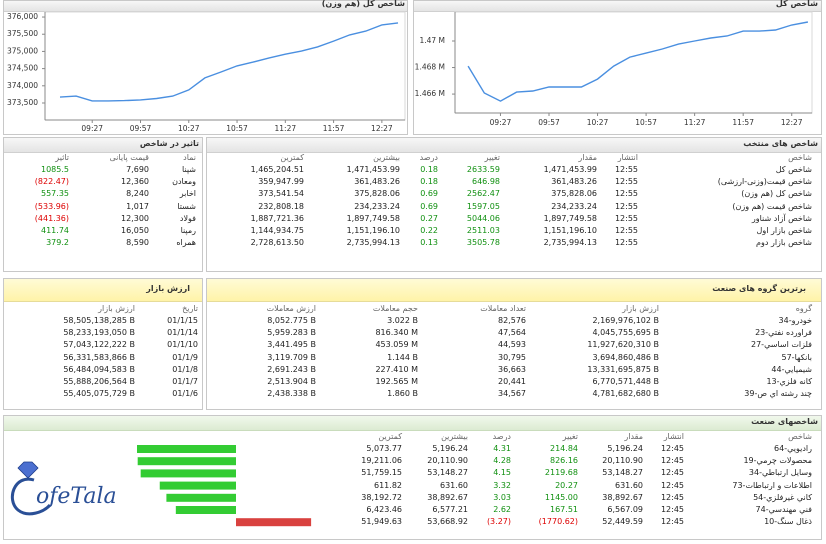  I want to click on y-tick-label: 375,000, so click(22, 50).